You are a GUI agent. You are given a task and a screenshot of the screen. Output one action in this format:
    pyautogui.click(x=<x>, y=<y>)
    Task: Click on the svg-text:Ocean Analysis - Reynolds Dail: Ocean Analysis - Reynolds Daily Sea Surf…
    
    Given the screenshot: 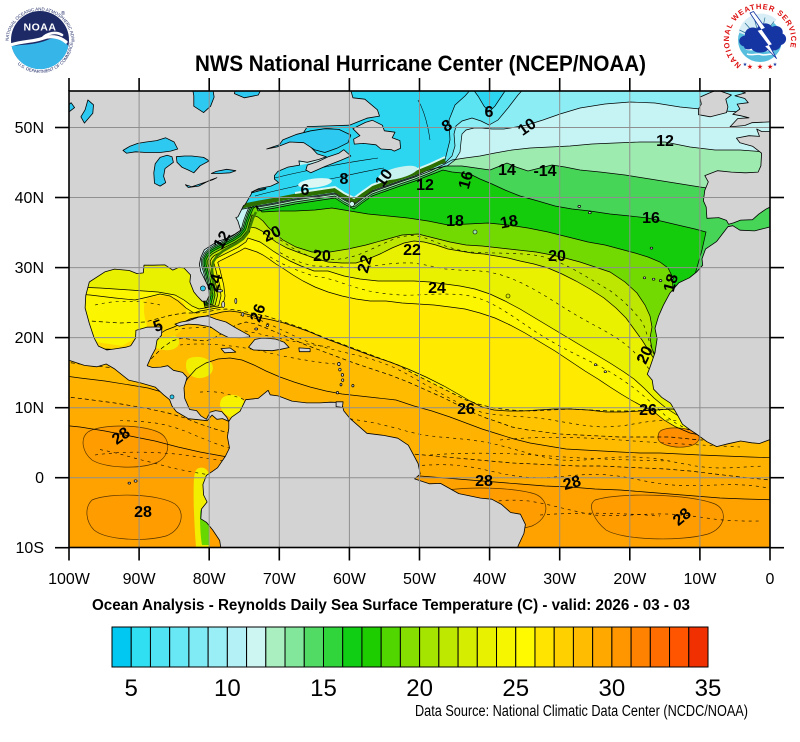 What is the action you would take?
    pyautogui.click(x=391, y=605)
    